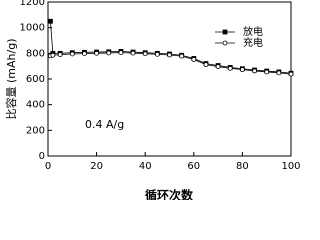 This screenshot has height=240, width=320. I want to click on legend-box, so click(251, 38).